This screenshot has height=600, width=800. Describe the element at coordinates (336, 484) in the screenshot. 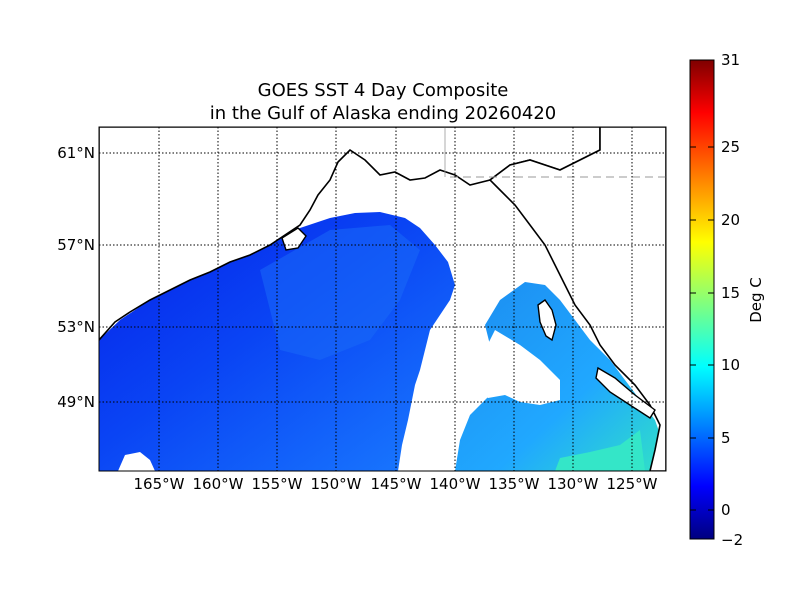

I see `lon-label-150: 150°W` at that location.